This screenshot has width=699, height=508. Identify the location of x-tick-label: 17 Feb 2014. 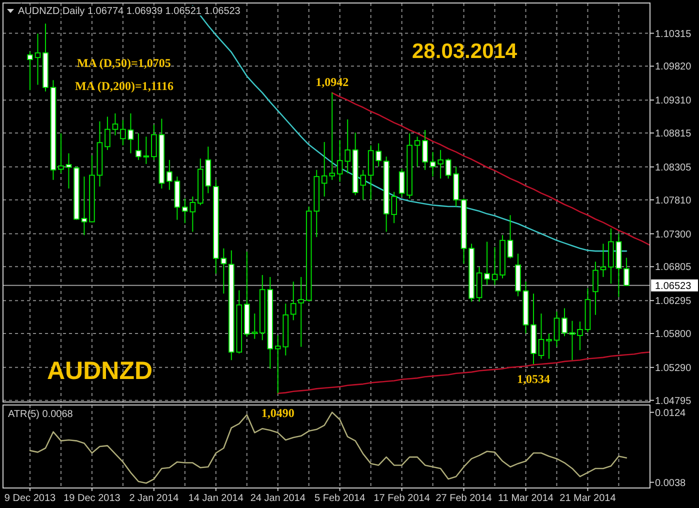
(402, 498).